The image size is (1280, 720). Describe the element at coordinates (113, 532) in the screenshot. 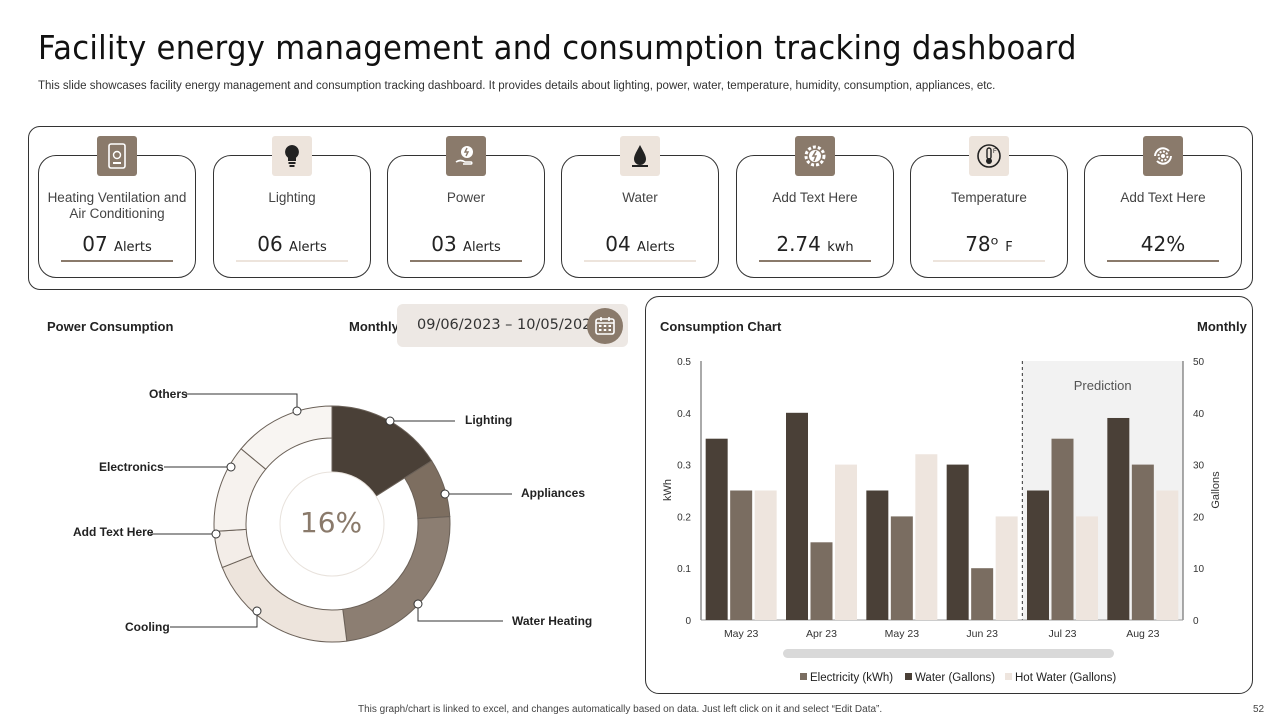

I see `donut-label: Add Text Here` at that location.